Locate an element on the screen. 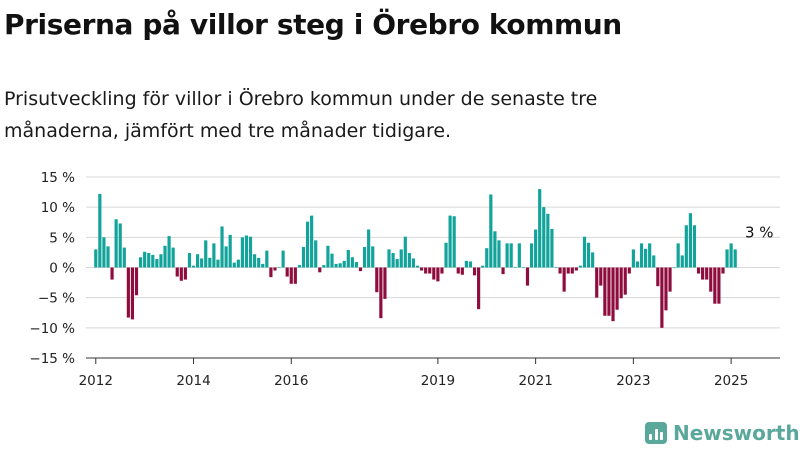 This screenshot has height=450, width=800. y-tick-label: −15 % is located at coordinates (52, 359).